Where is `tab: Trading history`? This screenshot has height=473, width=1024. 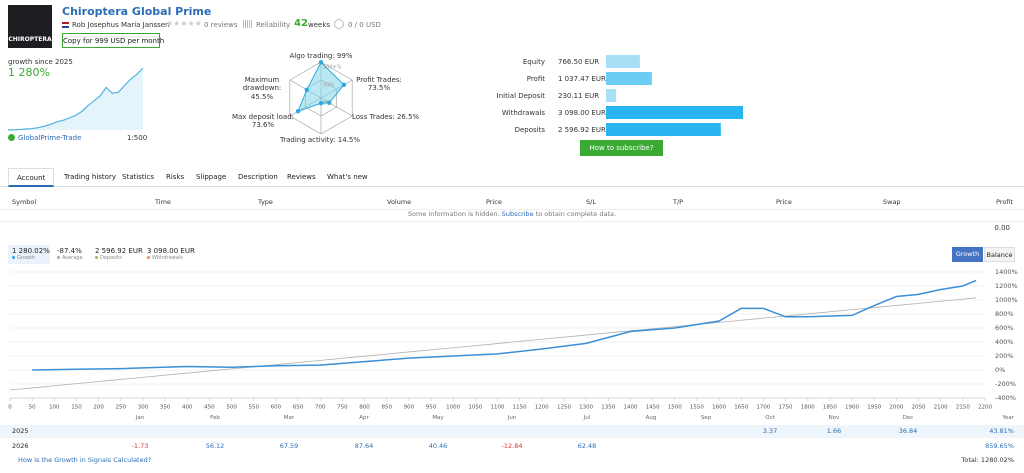
tab: Trading history is located at coordinates (90, 177).